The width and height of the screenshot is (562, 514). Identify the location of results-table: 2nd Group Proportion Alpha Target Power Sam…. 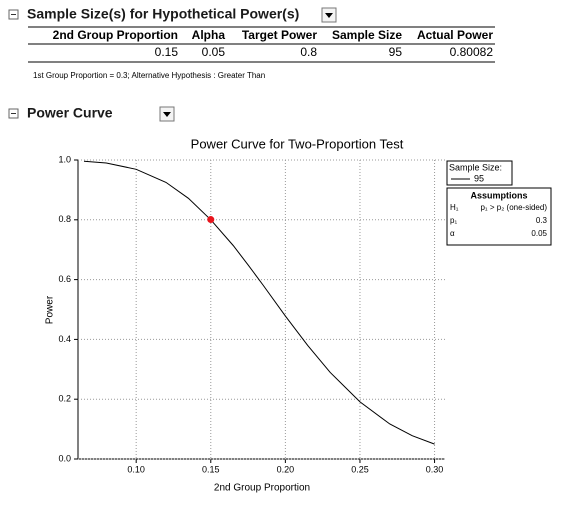
(261, 44).